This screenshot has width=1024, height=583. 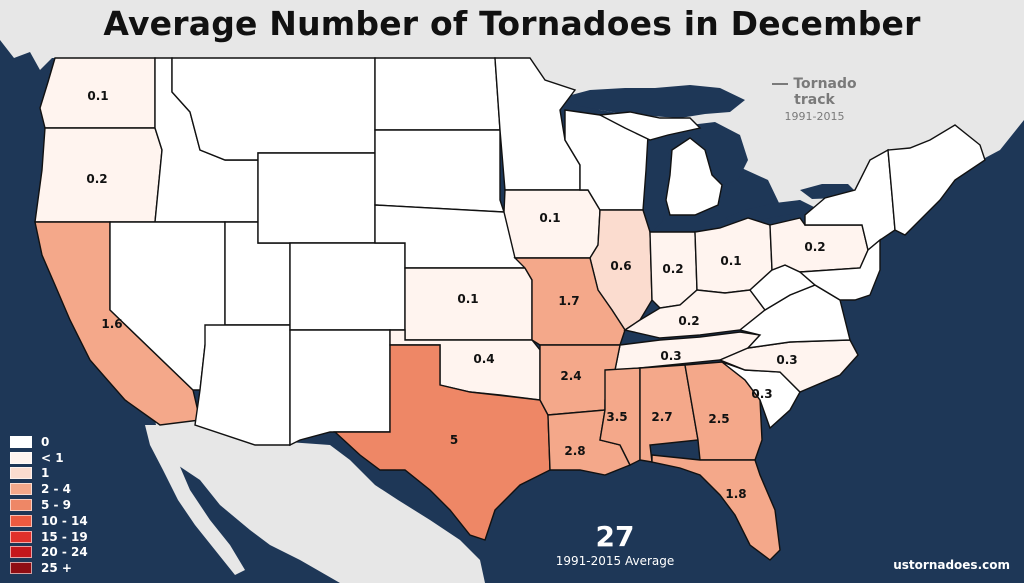 I want to click on state-value-south-carolina: 0.3, so click(x=761, y=394).